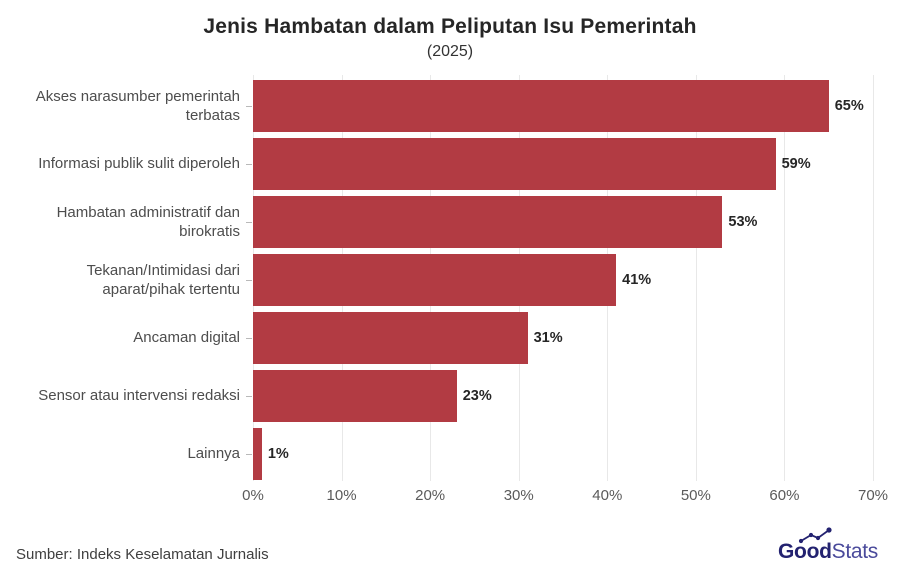 The height and width of the screenshot is (575, 900). I want to click on category-label: Sensor atau intervensi redaksi, so click(139, 396).